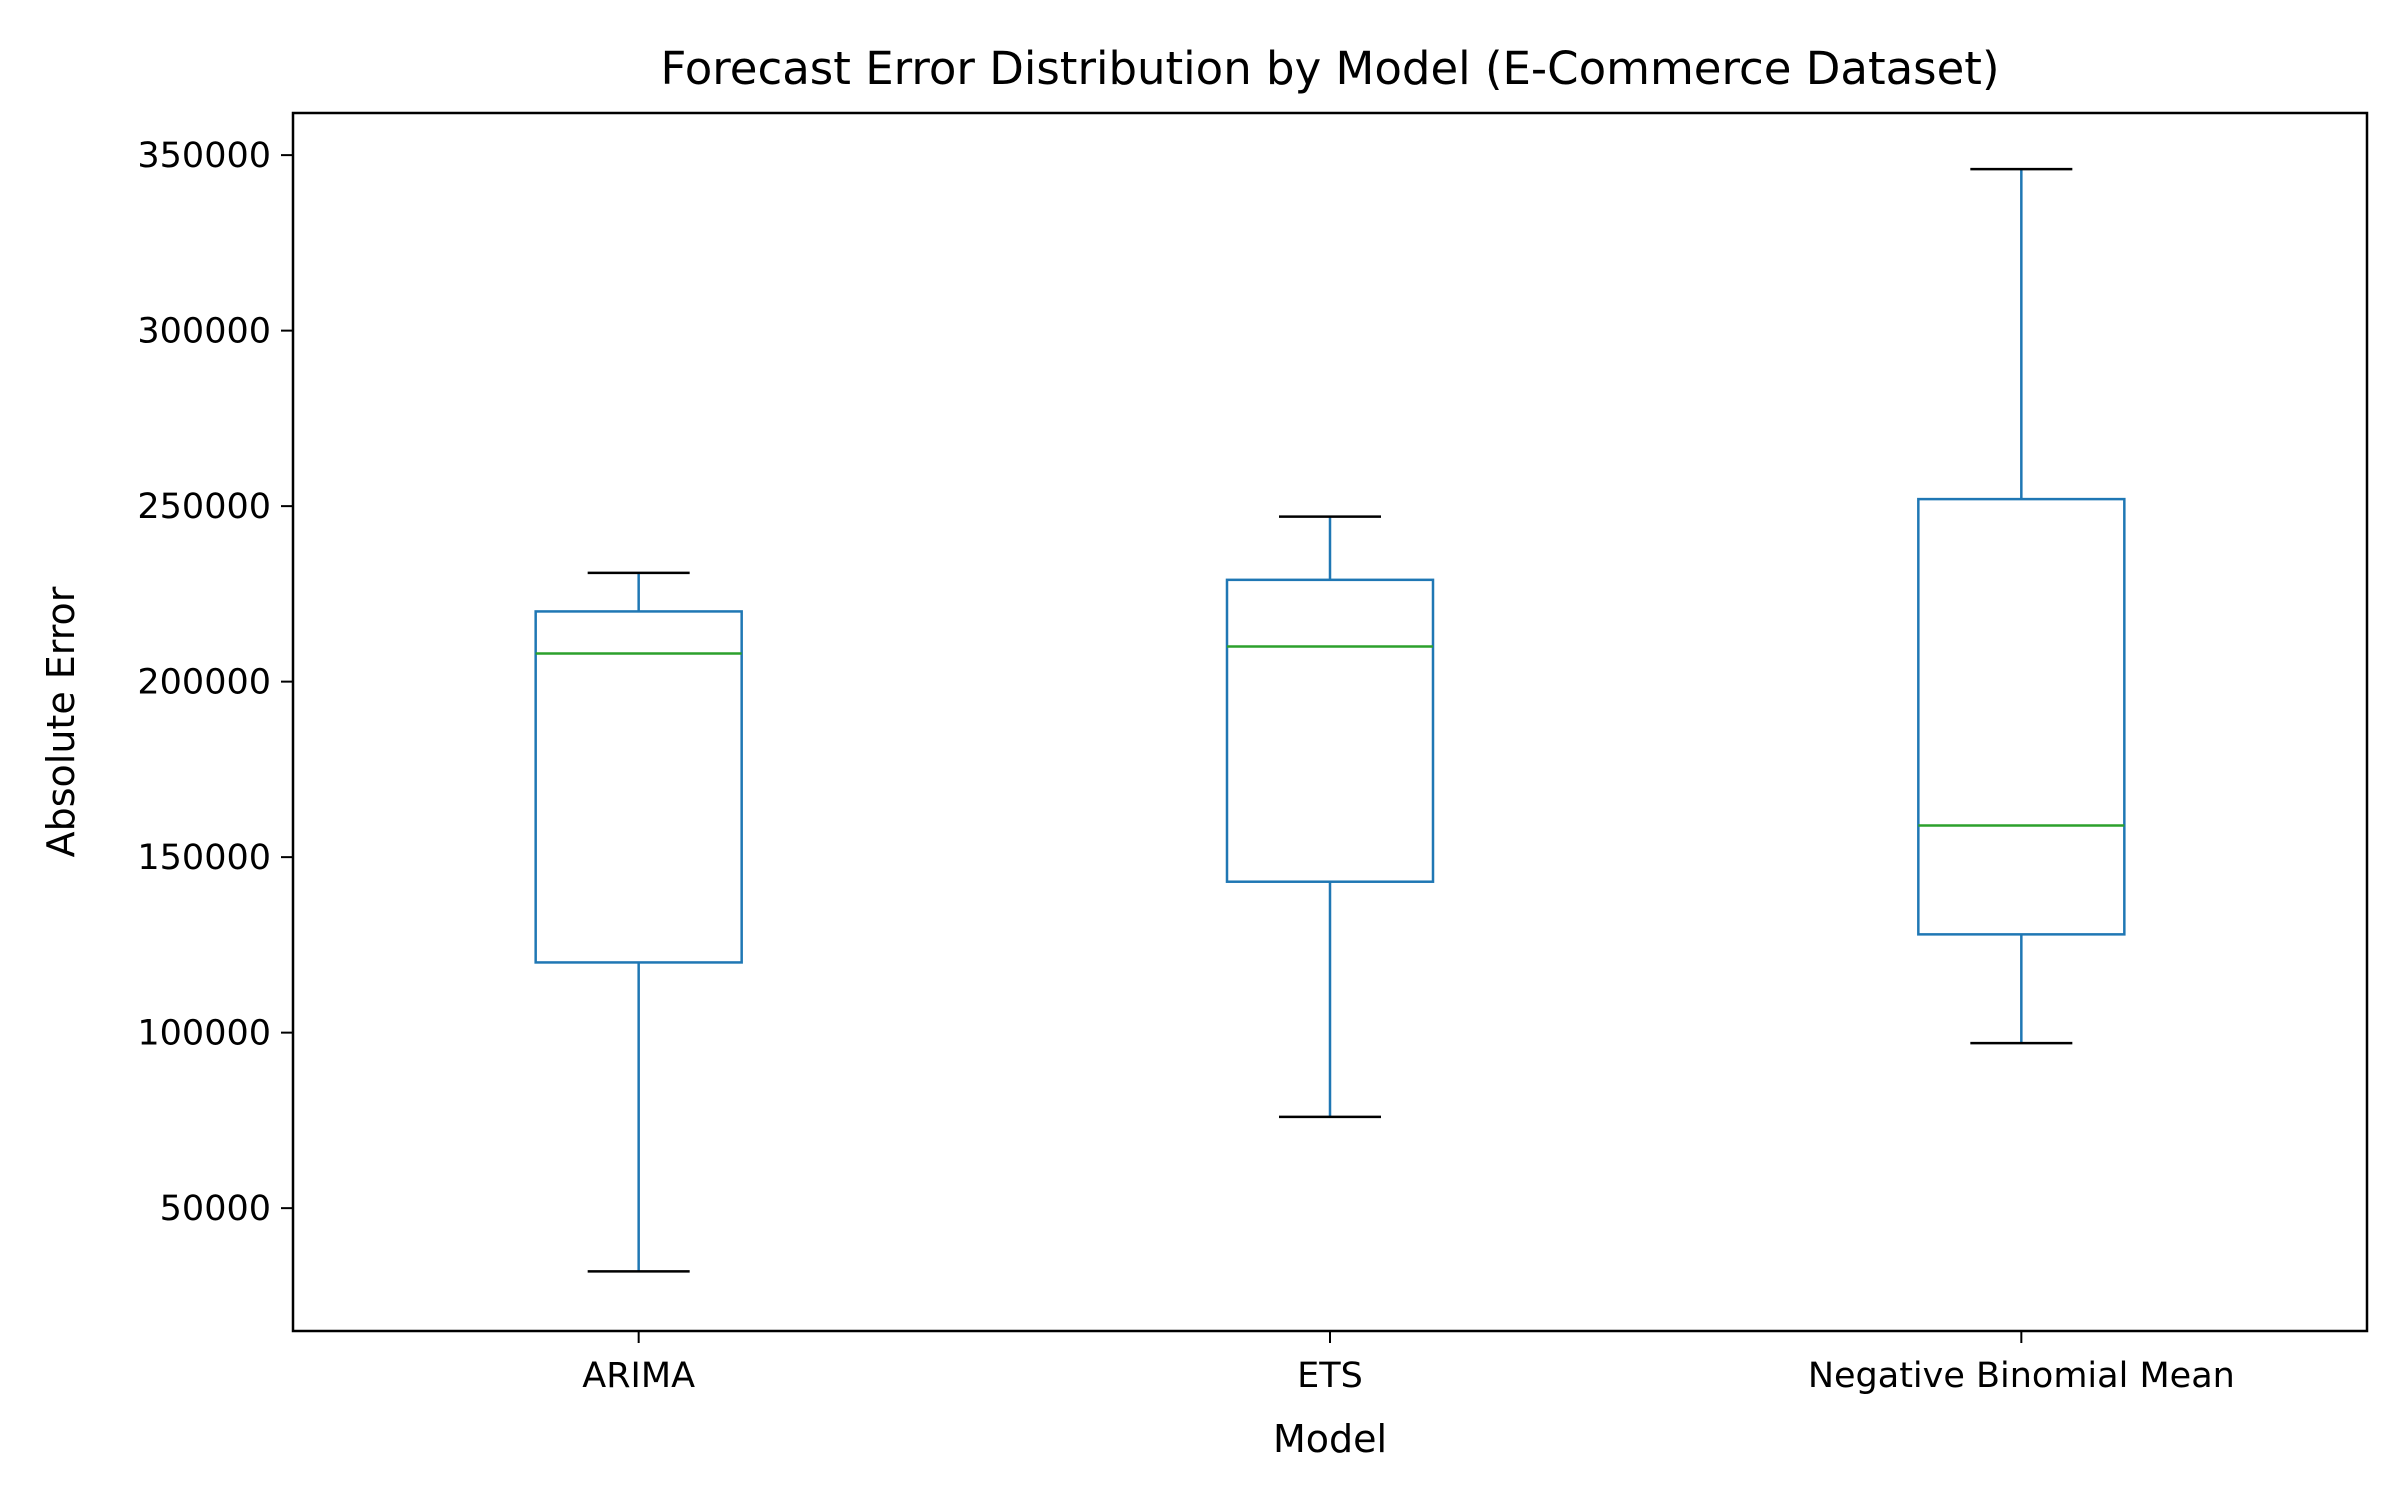 The image size is (2400, 1500). Describe the element at coordinates (204, 156) in the screenshot. I see `y-tick-label: 350000` at that location.